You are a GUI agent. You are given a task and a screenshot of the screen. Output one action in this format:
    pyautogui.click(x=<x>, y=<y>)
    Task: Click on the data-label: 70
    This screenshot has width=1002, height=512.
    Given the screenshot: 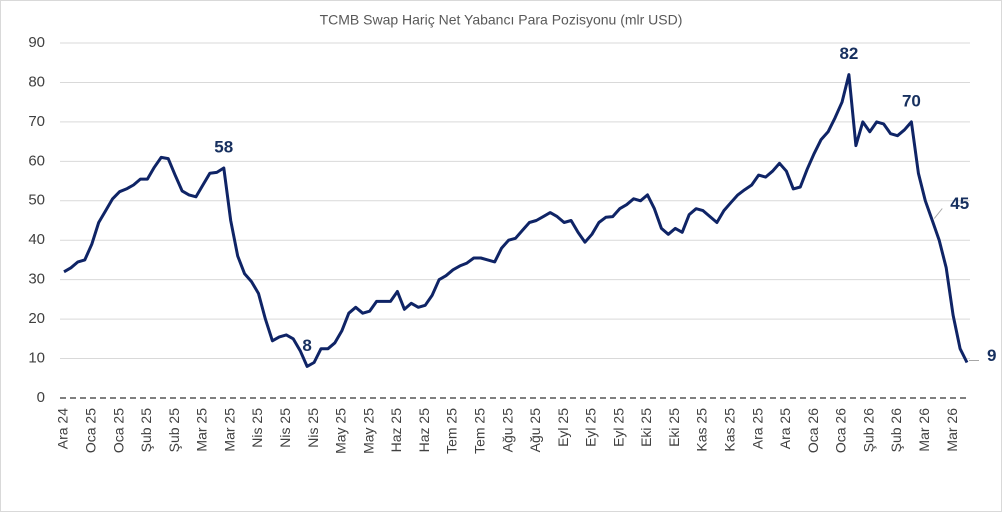 What is the action you would take?
    pyautogui.click(x=911, y=100)
    